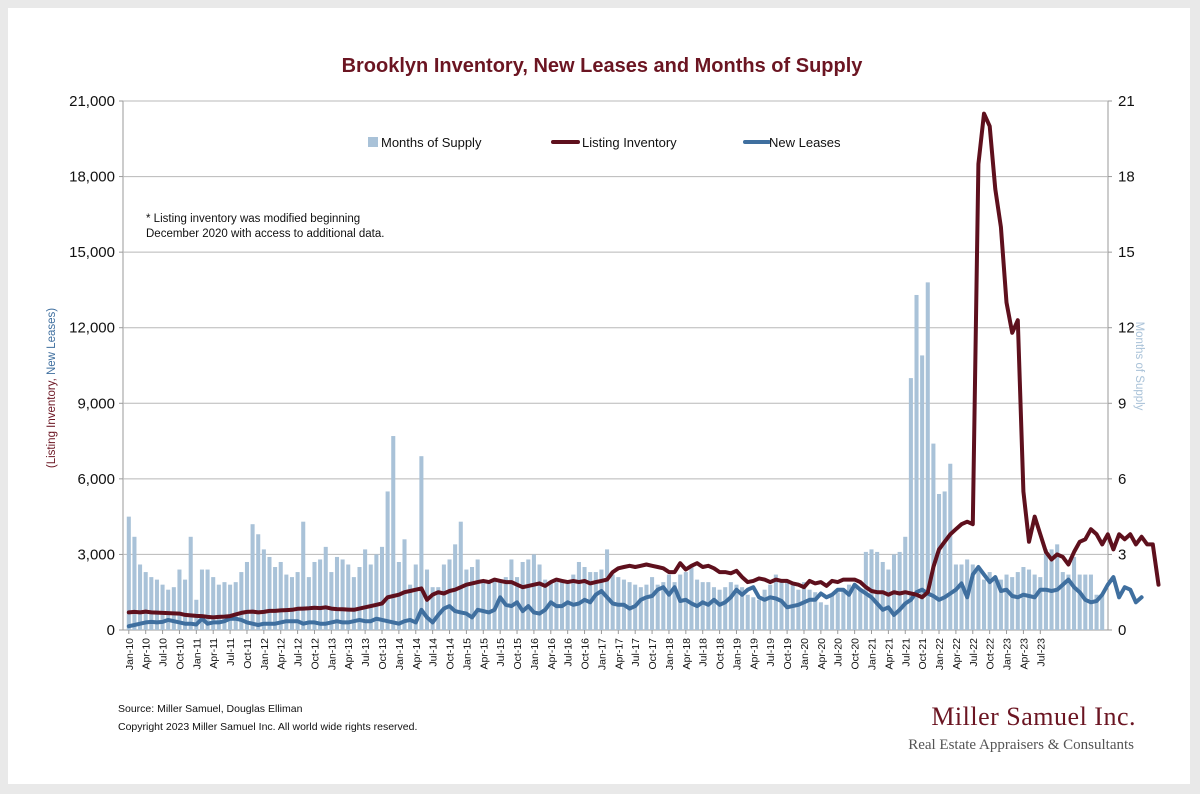 The height and width of the screenshot is (794, 1200). What do you see at coordinates (130, 654) in the screenshot?
I see `x-tick-label: Jan-10` at bounding box center [130, 654].